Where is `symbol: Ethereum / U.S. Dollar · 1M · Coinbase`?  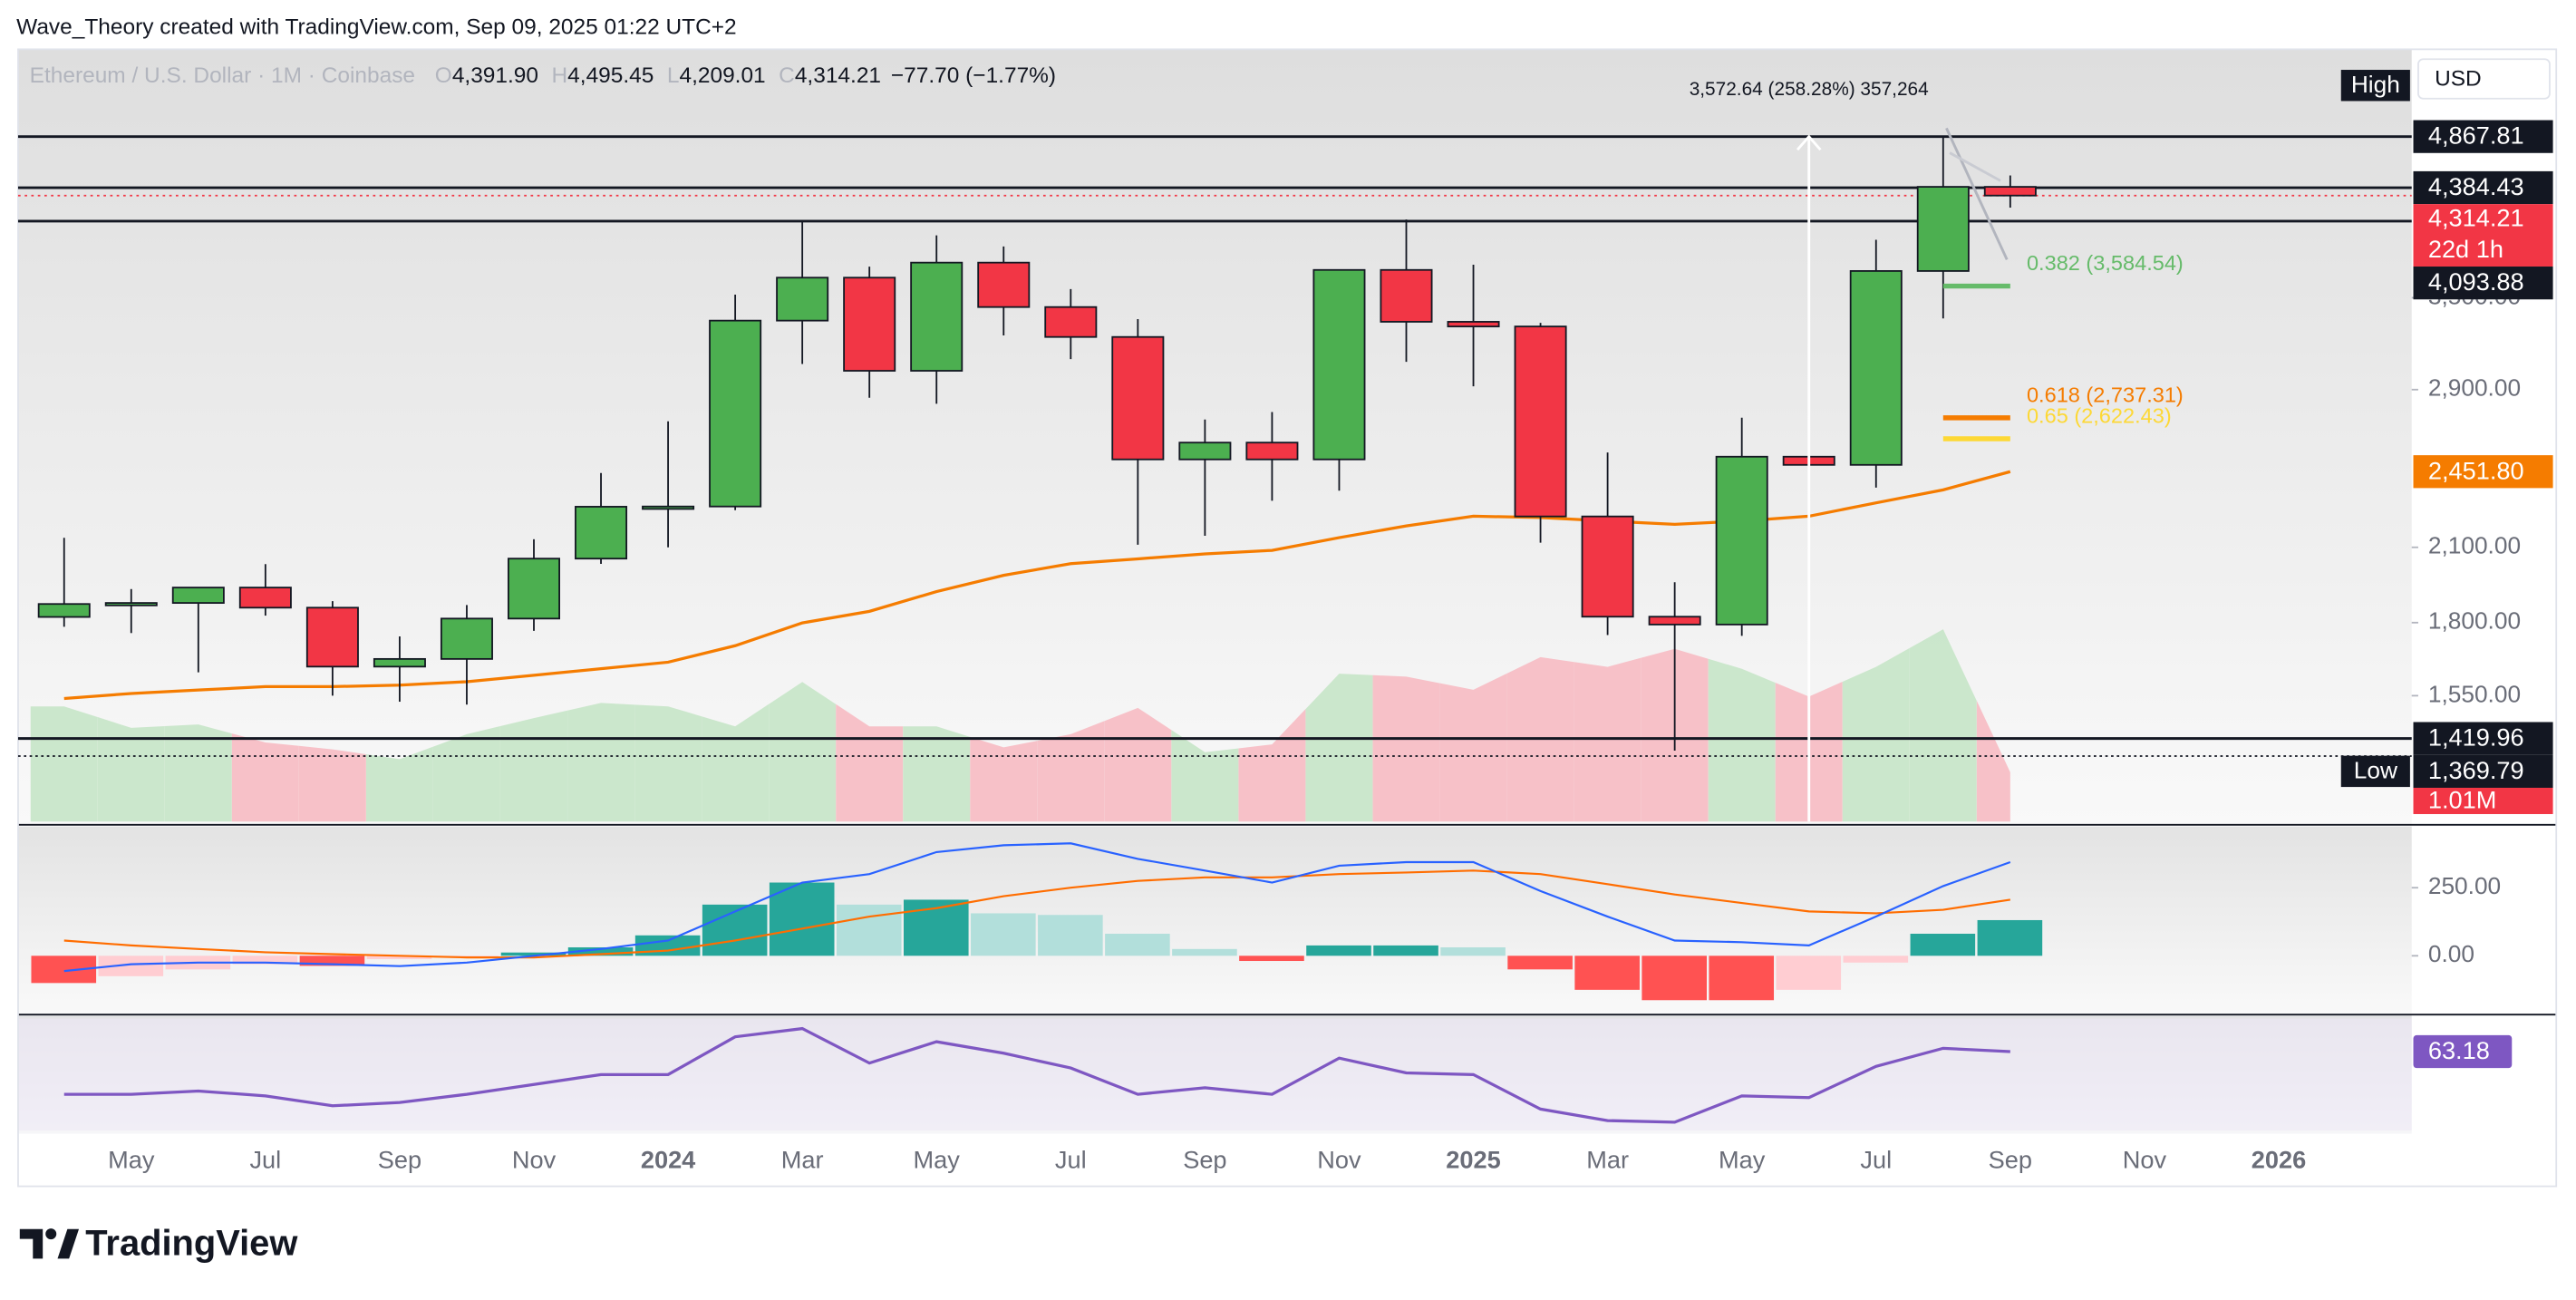 symbol: Ethereum / U.S. Dollar · 1M · Coinbase is located at coordinates (222, 76).